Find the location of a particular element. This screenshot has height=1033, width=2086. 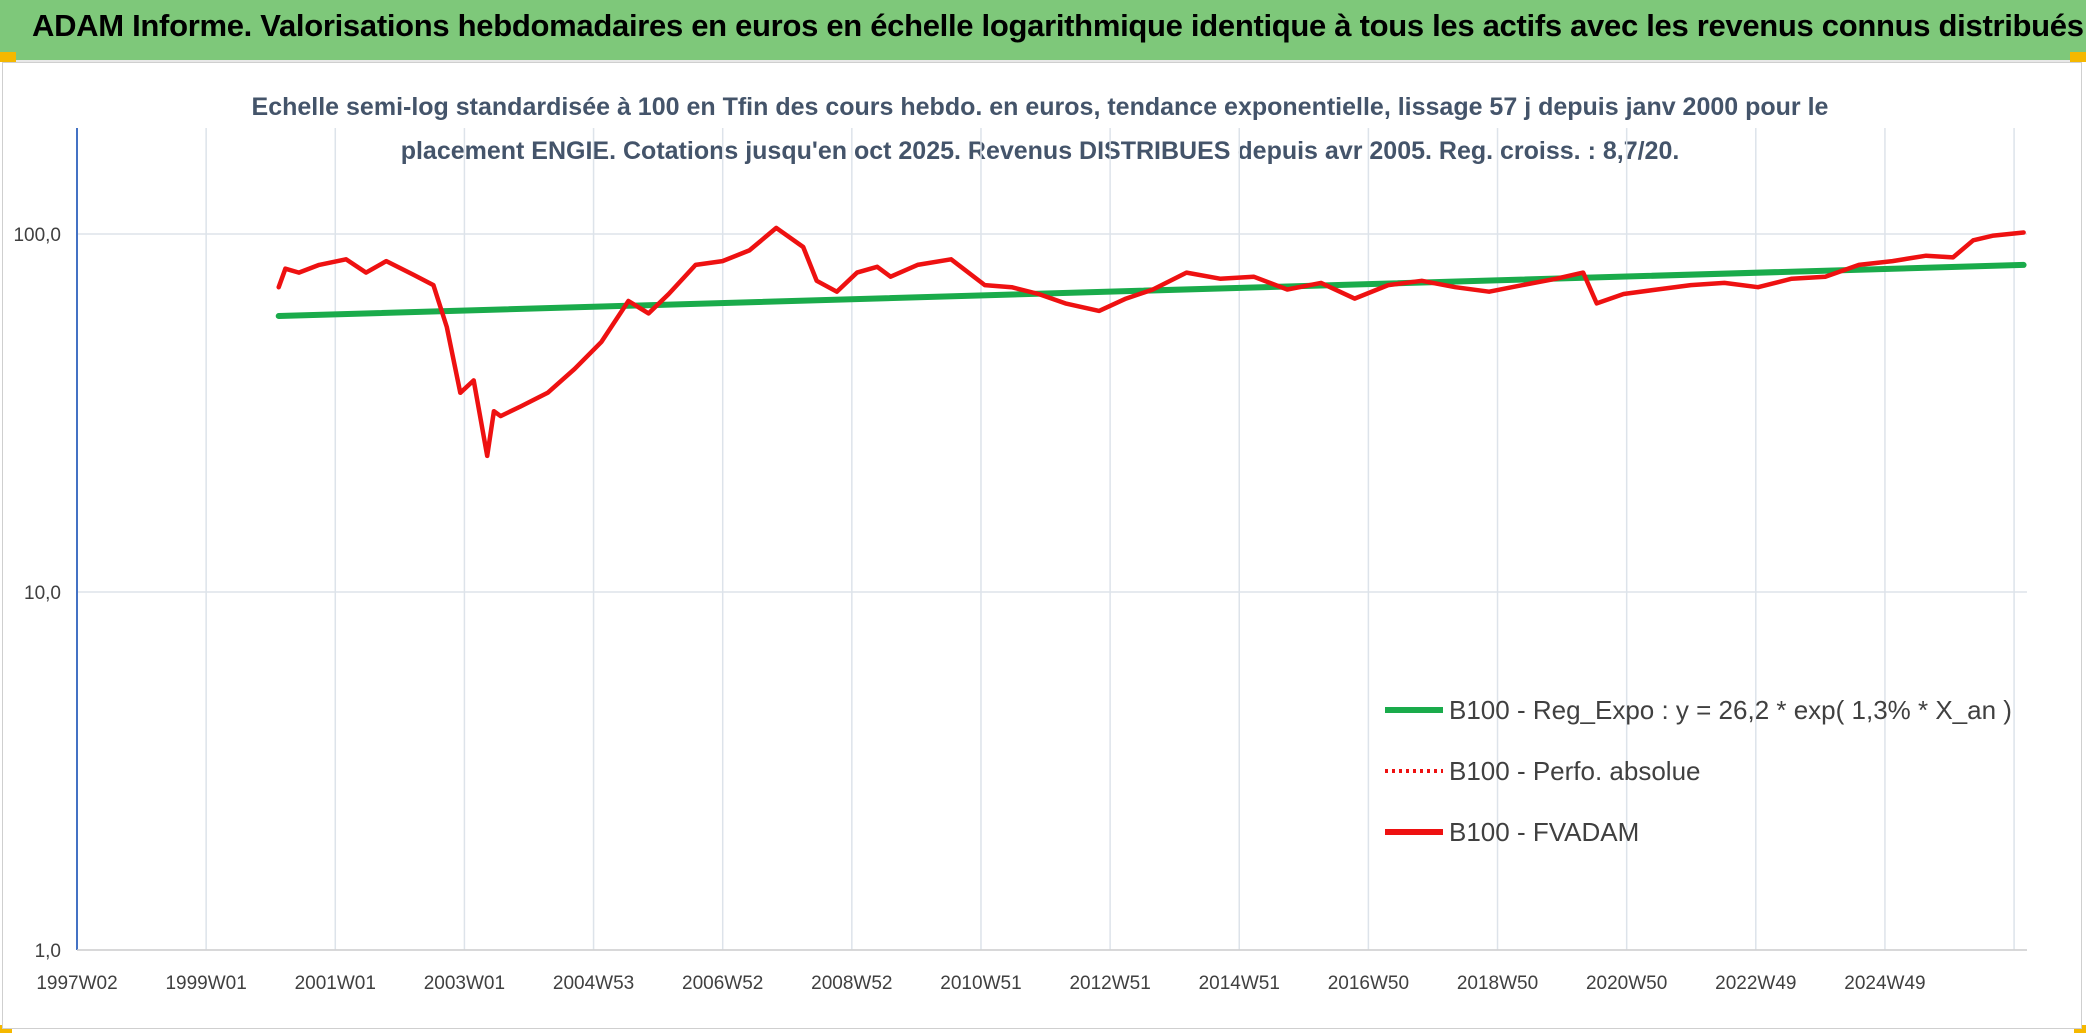

x-tick-label: 2004W53 is located at coordinates (593, 983).